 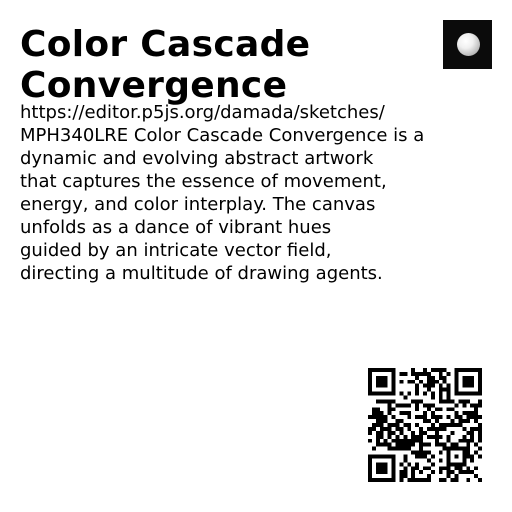 What do you see at coordinates (225, 65) in the screenshot?
I see `page-title: Color Cascade Convergence` at bounding box center [225, 65].